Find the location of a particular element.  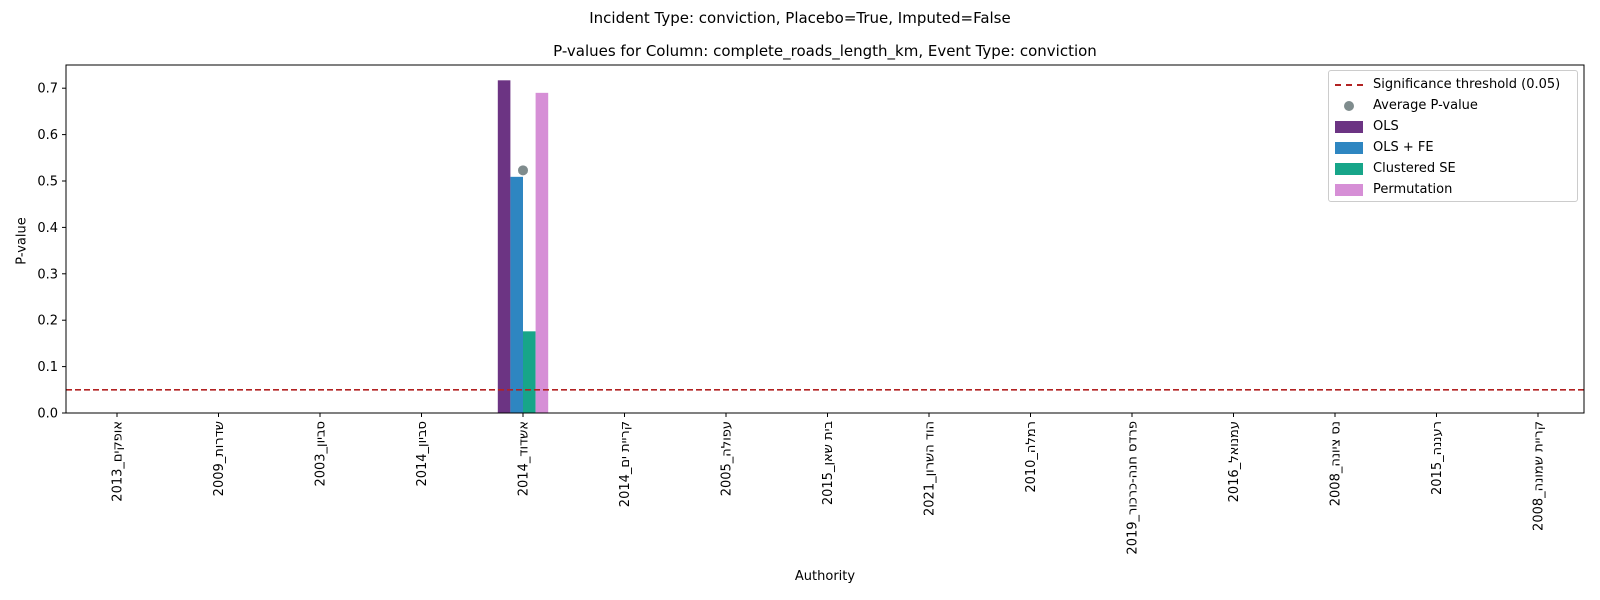

y-tick-label: 0.1 is located at coordinates (47, 367).